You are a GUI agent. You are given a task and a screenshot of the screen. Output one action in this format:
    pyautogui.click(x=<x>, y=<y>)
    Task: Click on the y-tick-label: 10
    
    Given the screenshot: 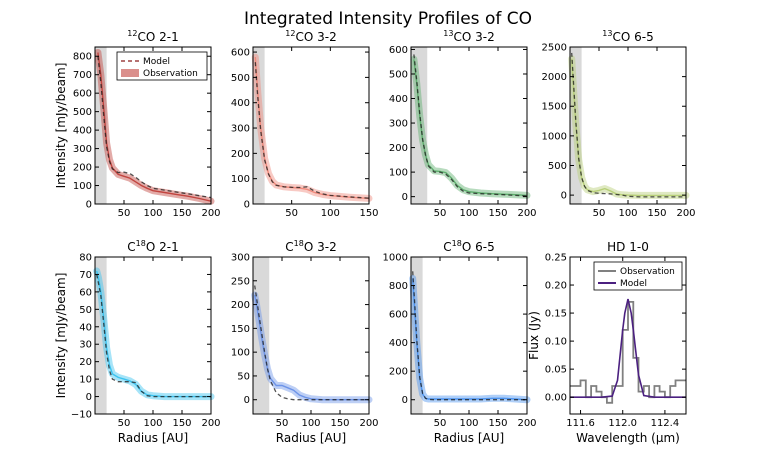 What is the action you would take?
    pyautogui.click(x=85, y=380)
    